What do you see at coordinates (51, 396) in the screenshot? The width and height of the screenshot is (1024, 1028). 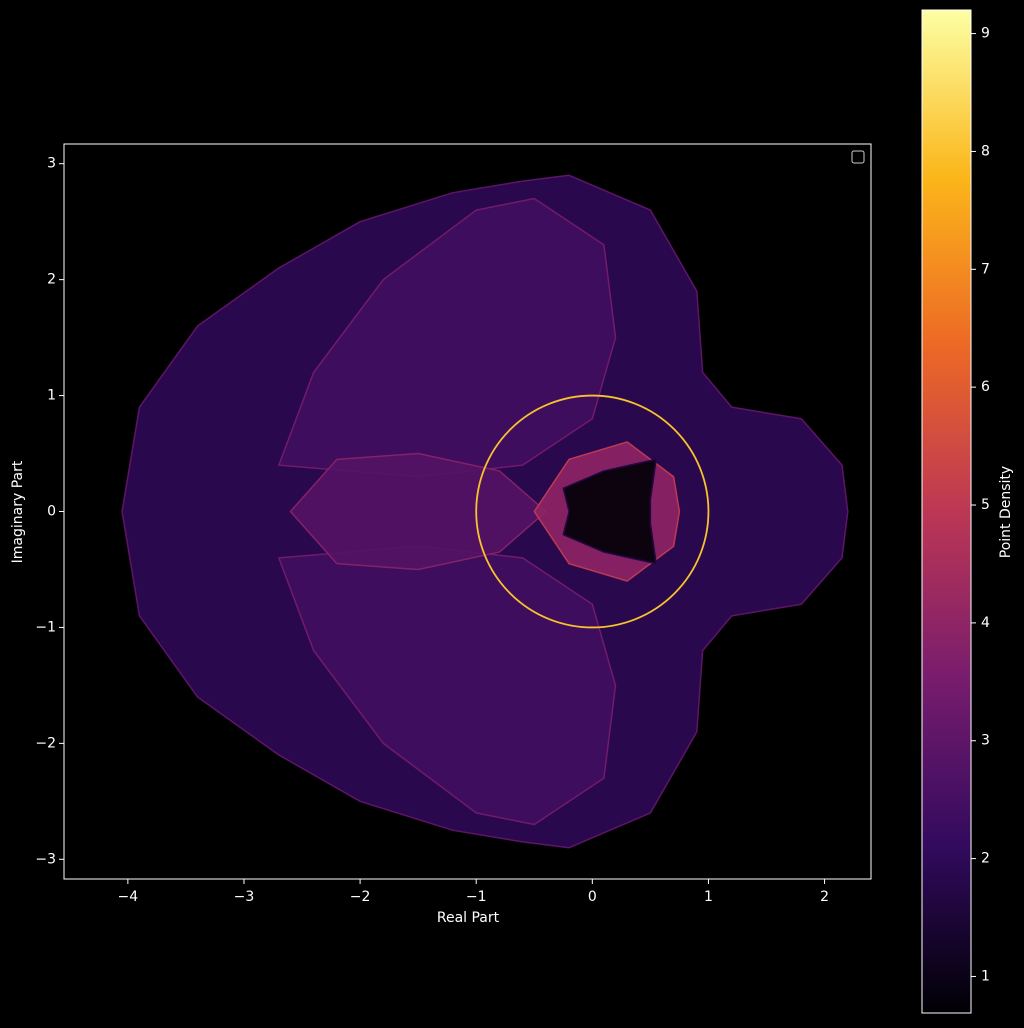 I see `y-tick-label: 1` at bounding box center [51, 396].